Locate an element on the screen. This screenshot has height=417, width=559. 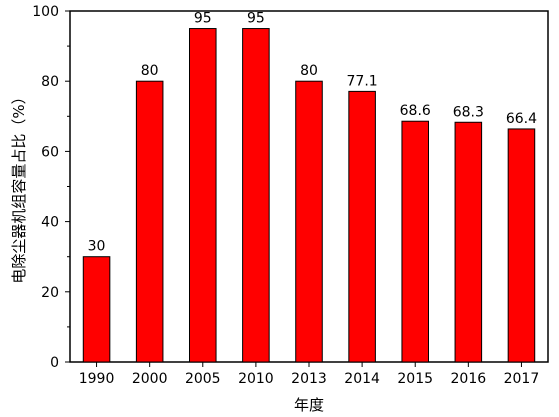
value-label-2005: 95 is located at coordinates (203, 19).